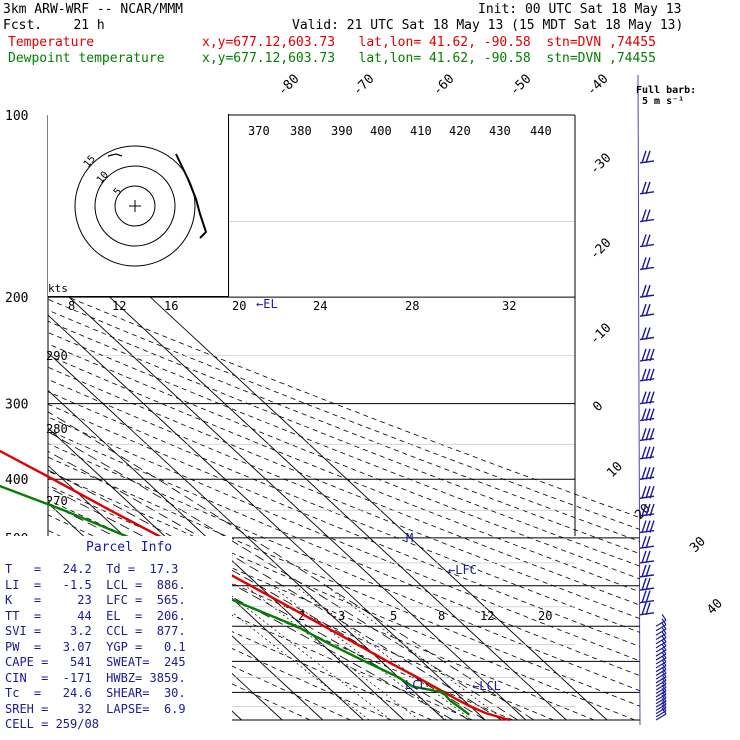 The image size is (740, 740). What do you see at coordinates (58, 288) in the screenshot?
I see `hodograph-units: kts` at bounding box center [58, 288].